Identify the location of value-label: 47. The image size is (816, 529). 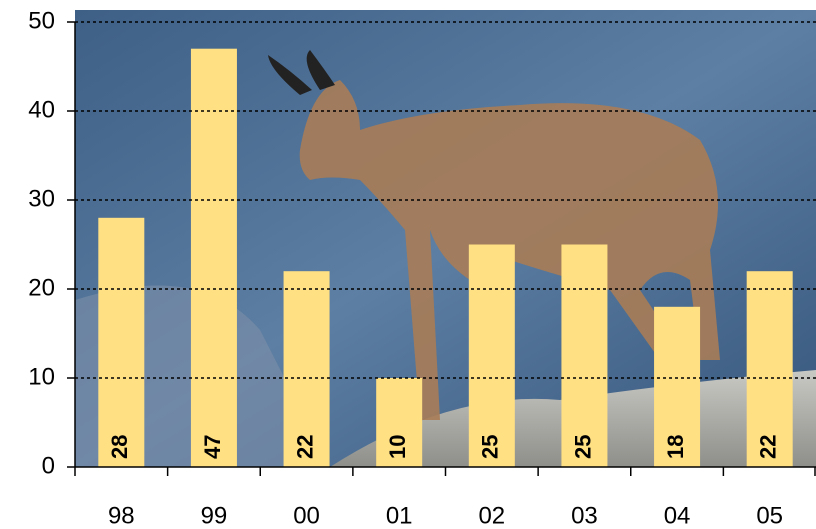
(212, 447).